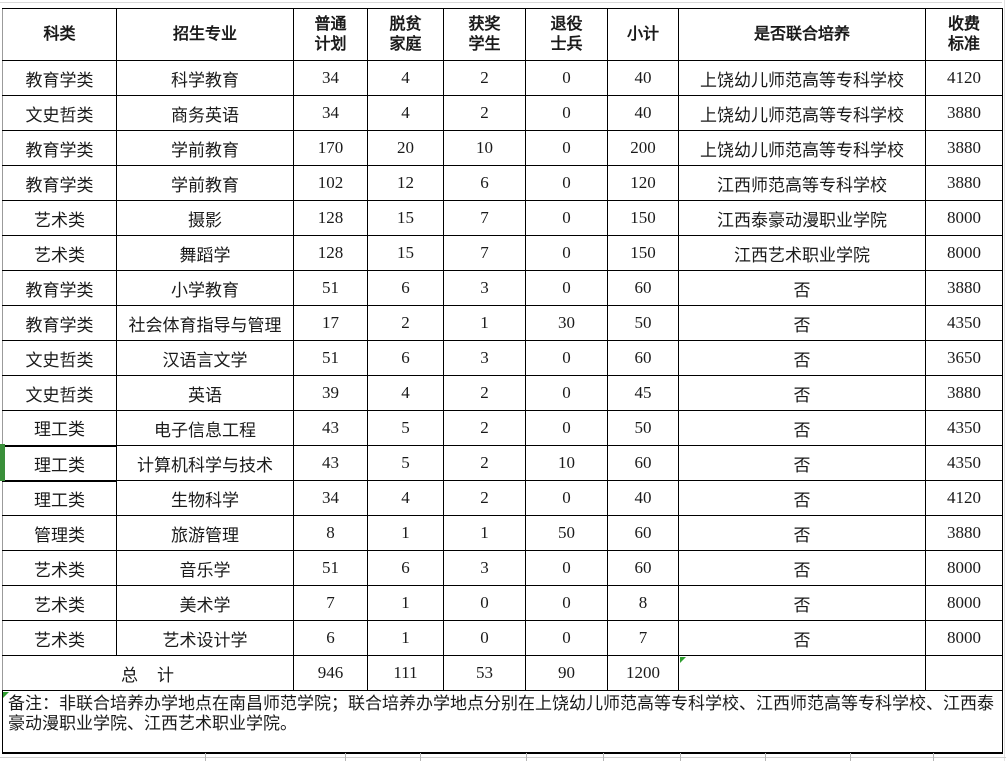  Describe the element at coordinates (566, 323) in the screenshot. I see `cell-veteran: 30` at that location.